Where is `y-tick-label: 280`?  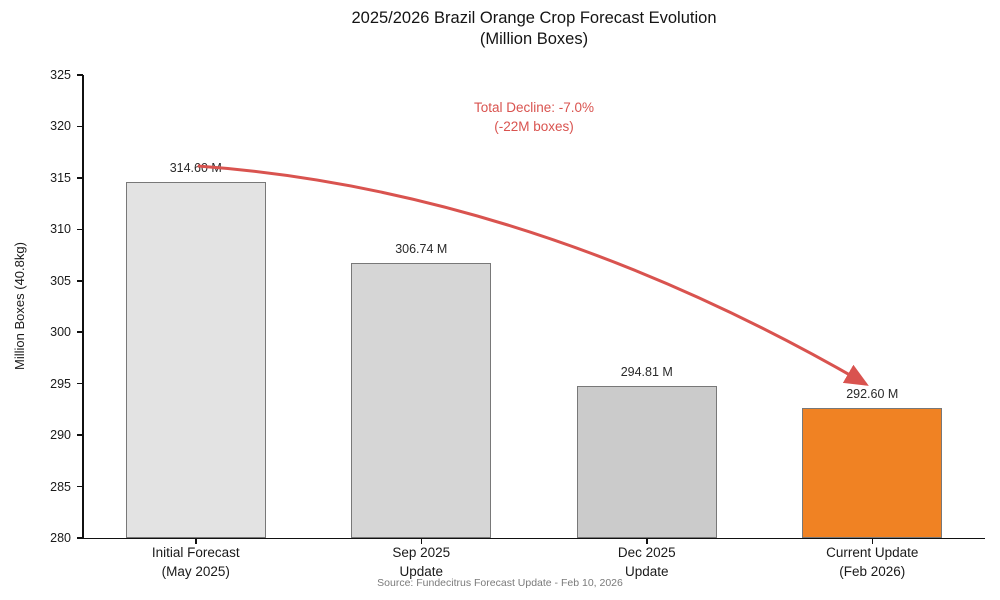 y-tick-label: 280 is located at coordinates (60, 538).